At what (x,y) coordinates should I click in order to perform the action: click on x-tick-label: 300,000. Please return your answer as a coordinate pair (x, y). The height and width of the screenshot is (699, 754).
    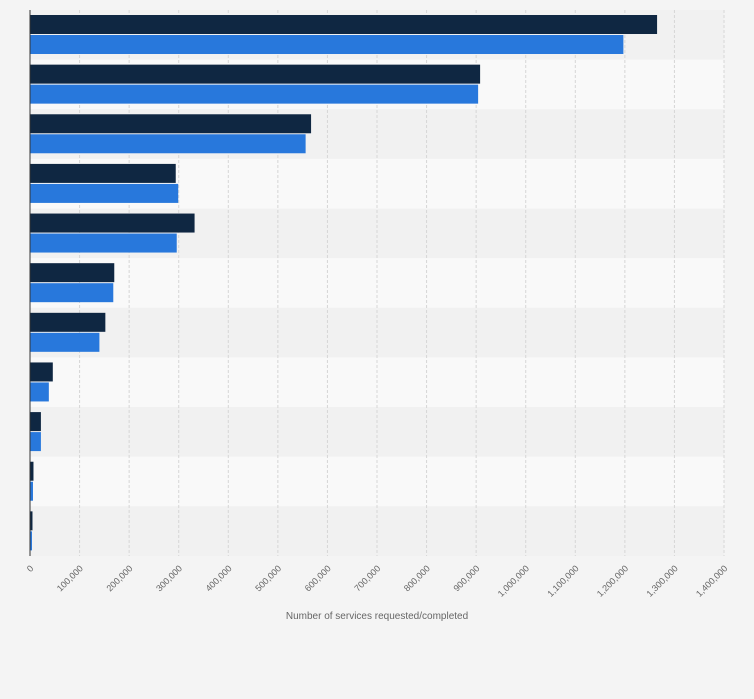
    Looking at the image, I should click on (169, 578).